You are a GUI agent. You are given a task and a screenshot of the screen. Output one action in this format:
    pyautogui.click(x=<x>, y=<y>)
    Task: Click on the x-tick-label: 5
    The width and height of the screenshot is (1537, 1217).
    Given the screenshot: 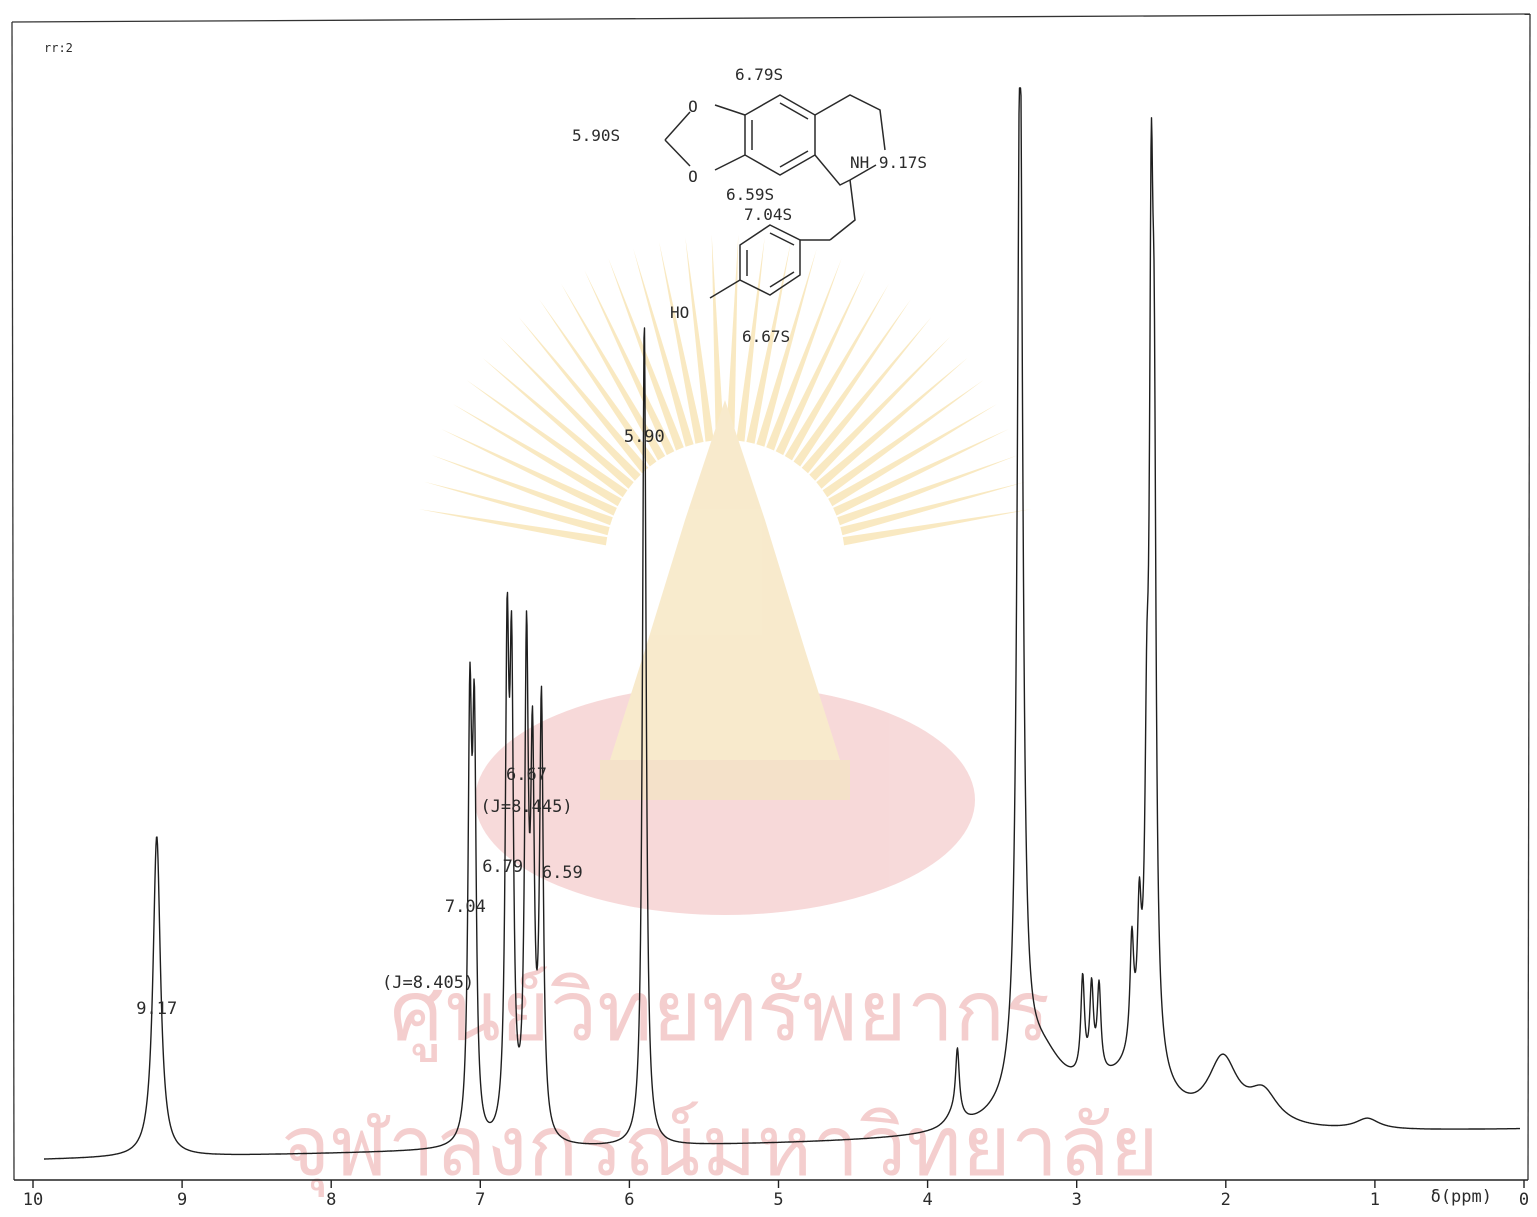 What is the action you would take?
    pyautogui.click(x=778, y=1200)
    